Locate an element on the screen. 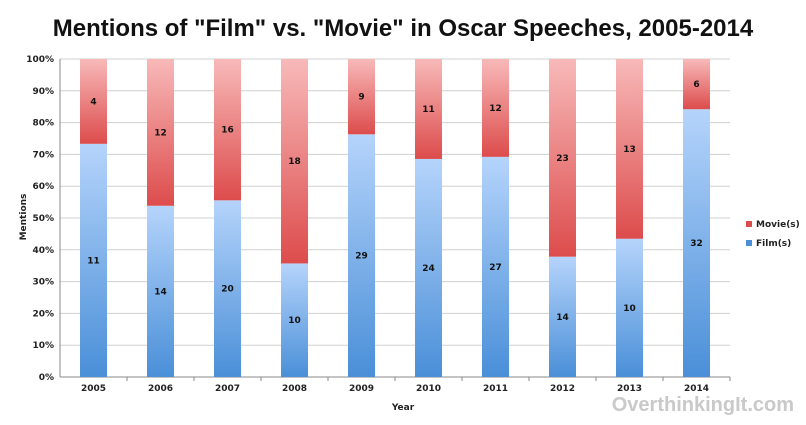  data-label-movie: 23 is located at coordinates (562, 159).